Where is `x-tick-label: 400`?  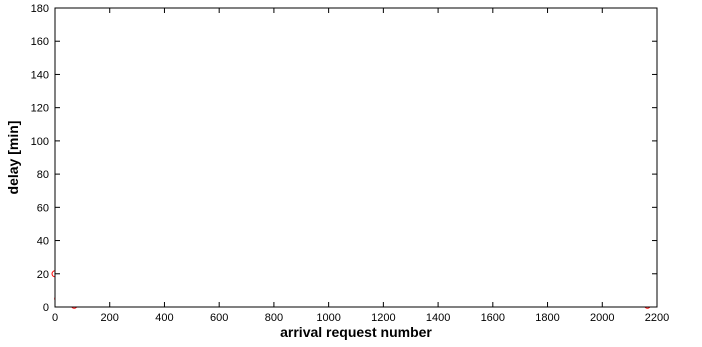
x-tick-label: 400 is located at coordinates (164, 318).